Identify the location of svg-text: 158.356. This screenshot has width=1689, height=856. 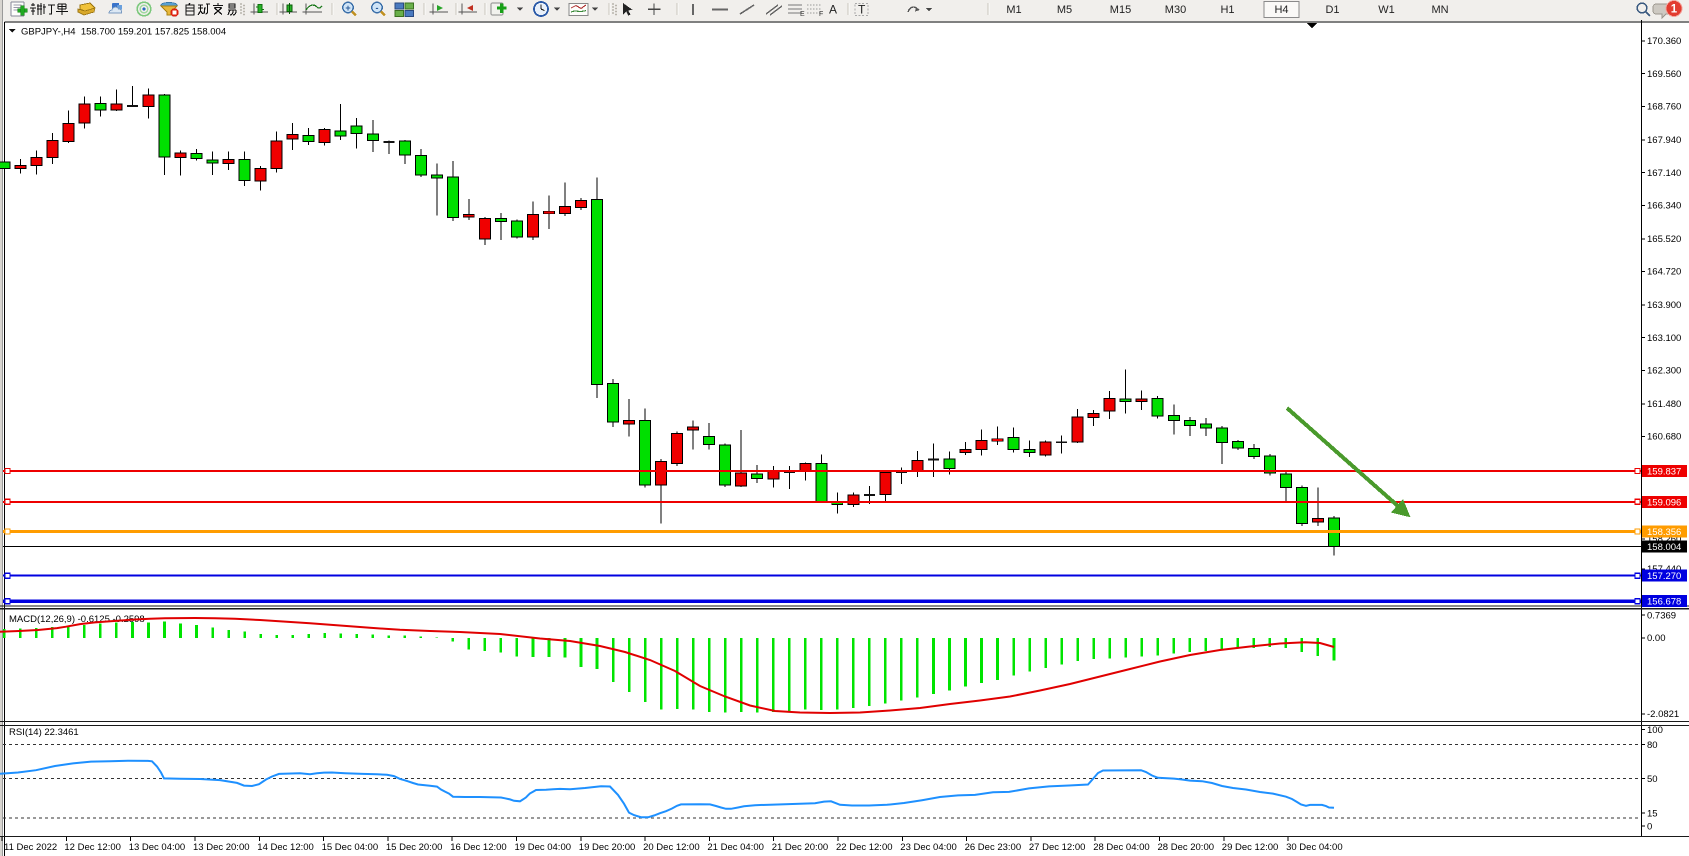
(1664, 532).